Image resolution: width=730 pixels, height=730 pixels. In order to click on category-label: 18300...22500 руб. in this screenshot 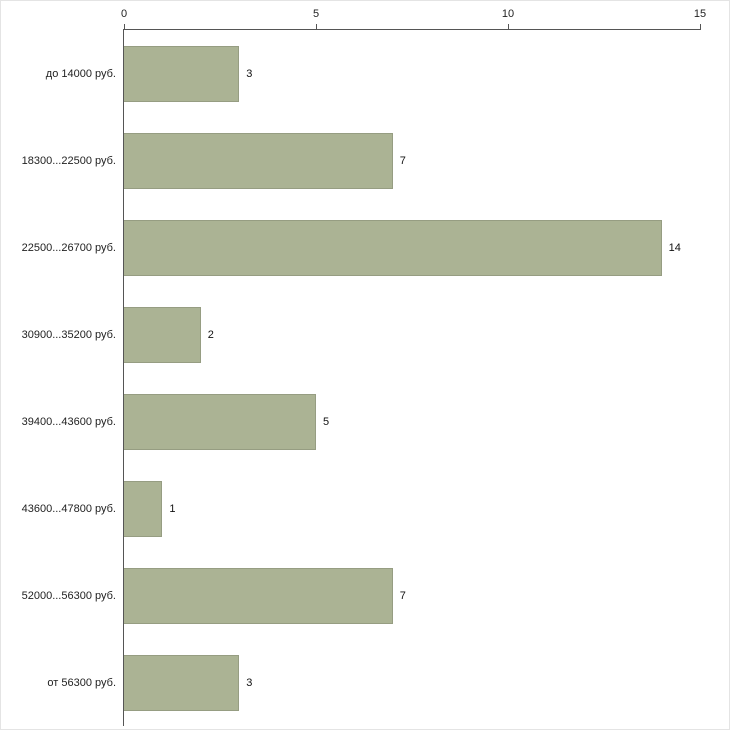, I will do `click(68, 160)`.